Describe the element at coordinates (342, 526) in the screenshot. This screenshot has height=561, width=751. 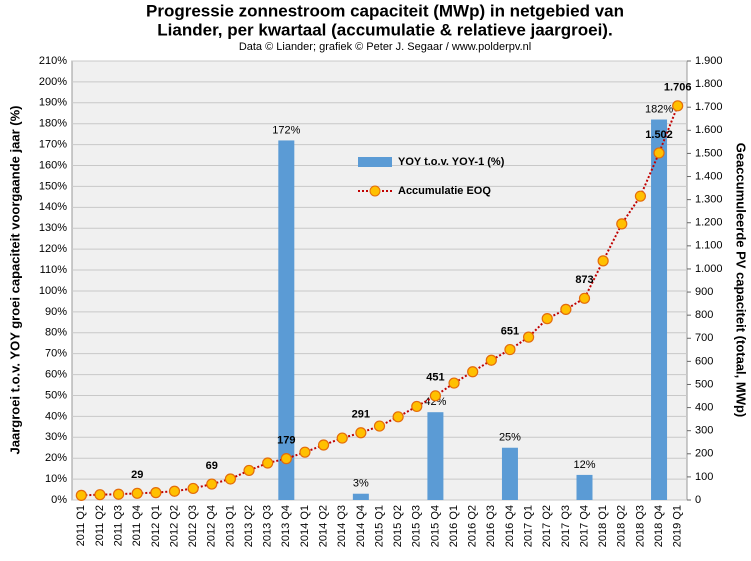
I see `x-tick-label: 2014 Q3` at that location.